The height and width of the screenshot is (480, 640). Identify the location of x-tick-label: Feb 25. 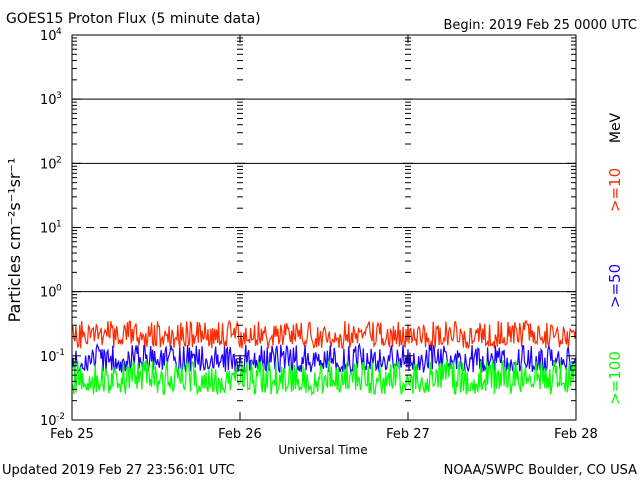
(72, 434).